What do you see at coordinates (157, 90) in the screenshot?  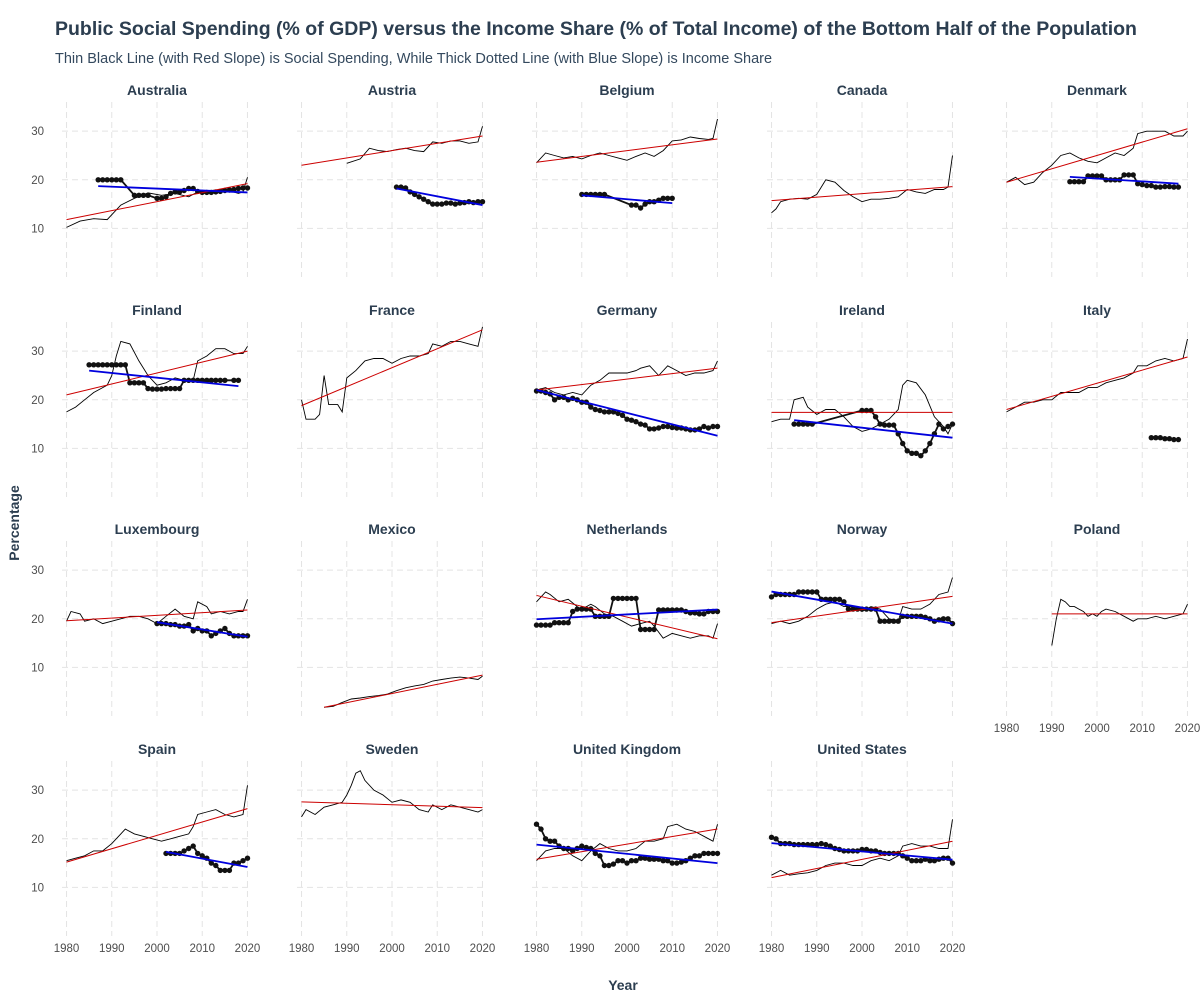 I see `panel-title: Australia` at bounding box center [157, 90].